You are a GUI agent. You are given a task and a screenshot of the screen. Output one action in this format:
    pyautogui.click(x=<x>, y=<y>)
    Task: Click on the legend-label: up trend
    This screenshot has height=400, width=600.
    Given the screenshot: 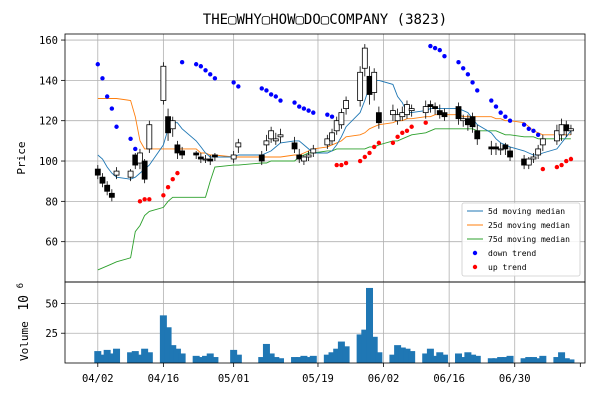 What is the action you would take?
    pyautogui.click(x=507, y=267)
    